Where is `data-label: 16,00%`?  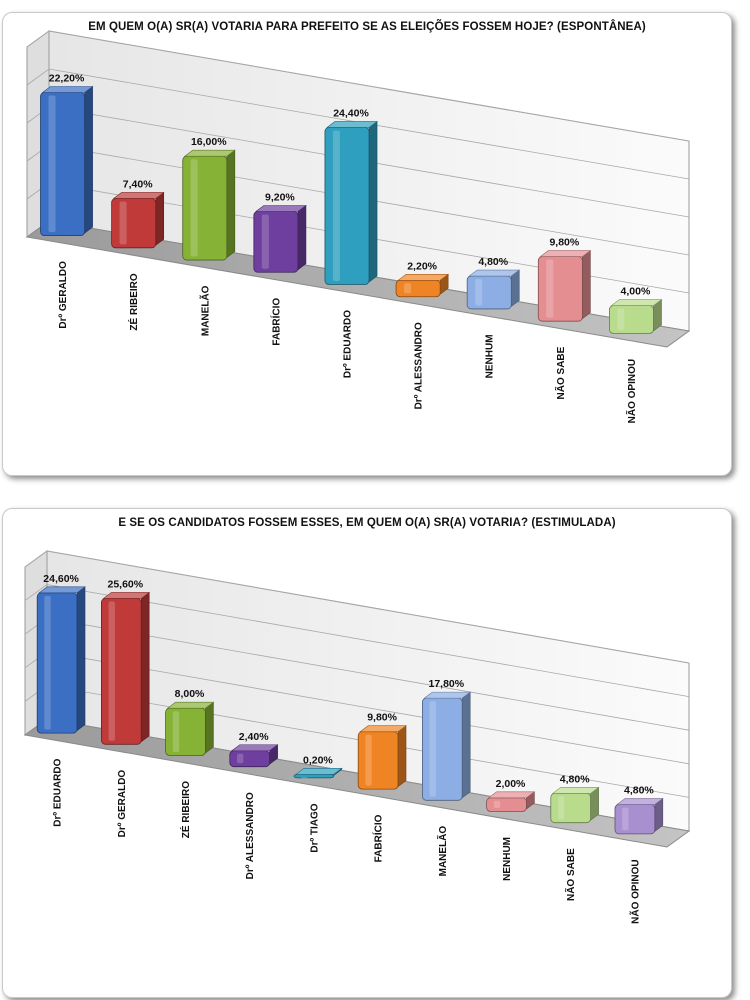 data-label: 16,00% is located at coordinates (209, 142).